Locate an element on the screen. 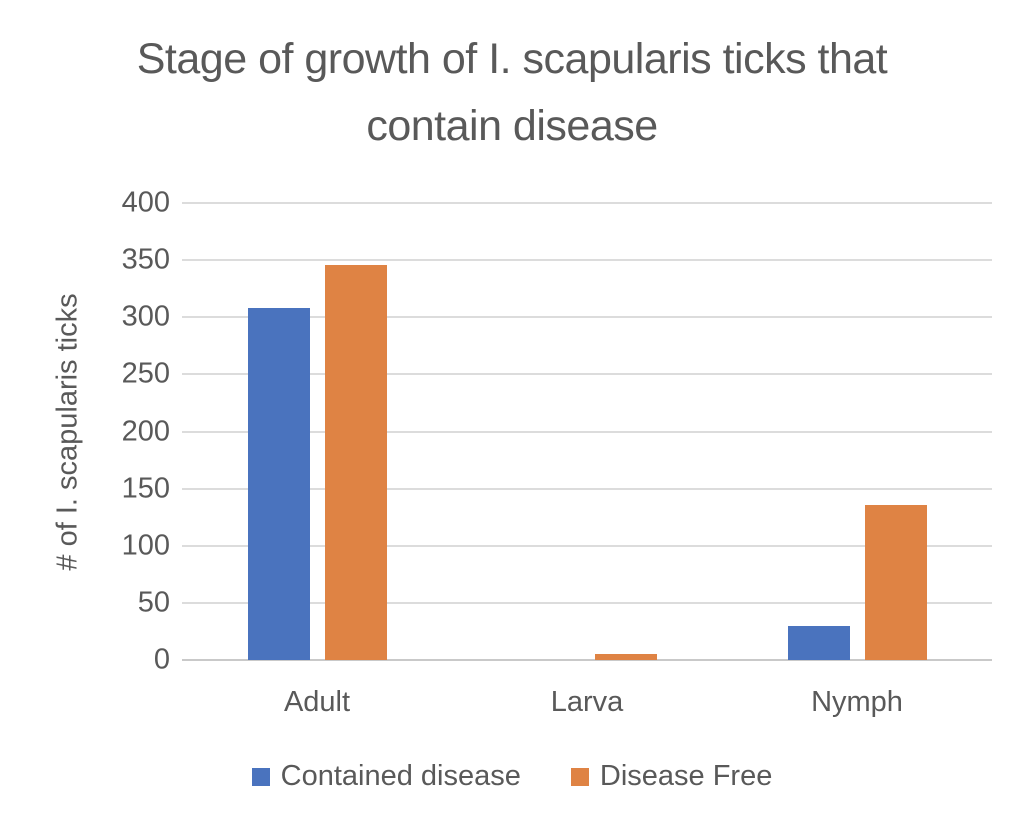 The width and height of the screenshot is (1024, 837). legend: Contained disease Disease Free is located at coordinates (512, 776).